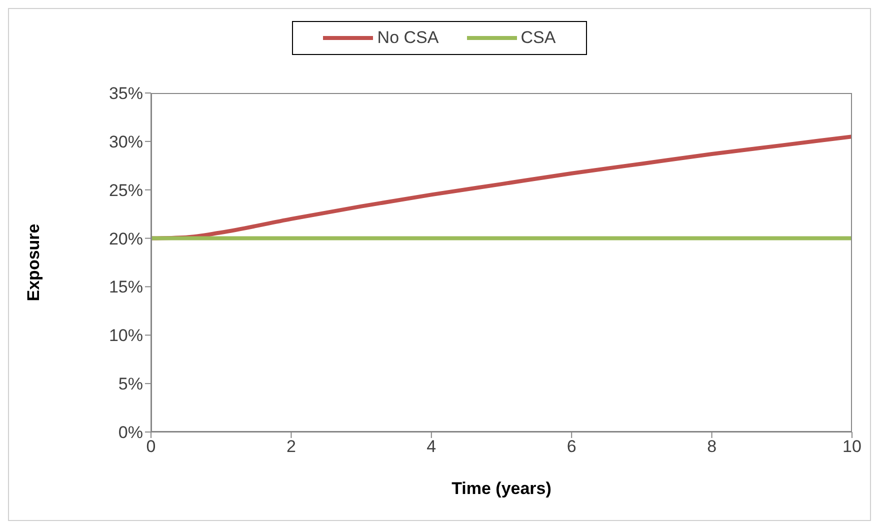 This screenshot has width=877, height=527. I want to click on y-tick-label: 10%, so click(125, 336).